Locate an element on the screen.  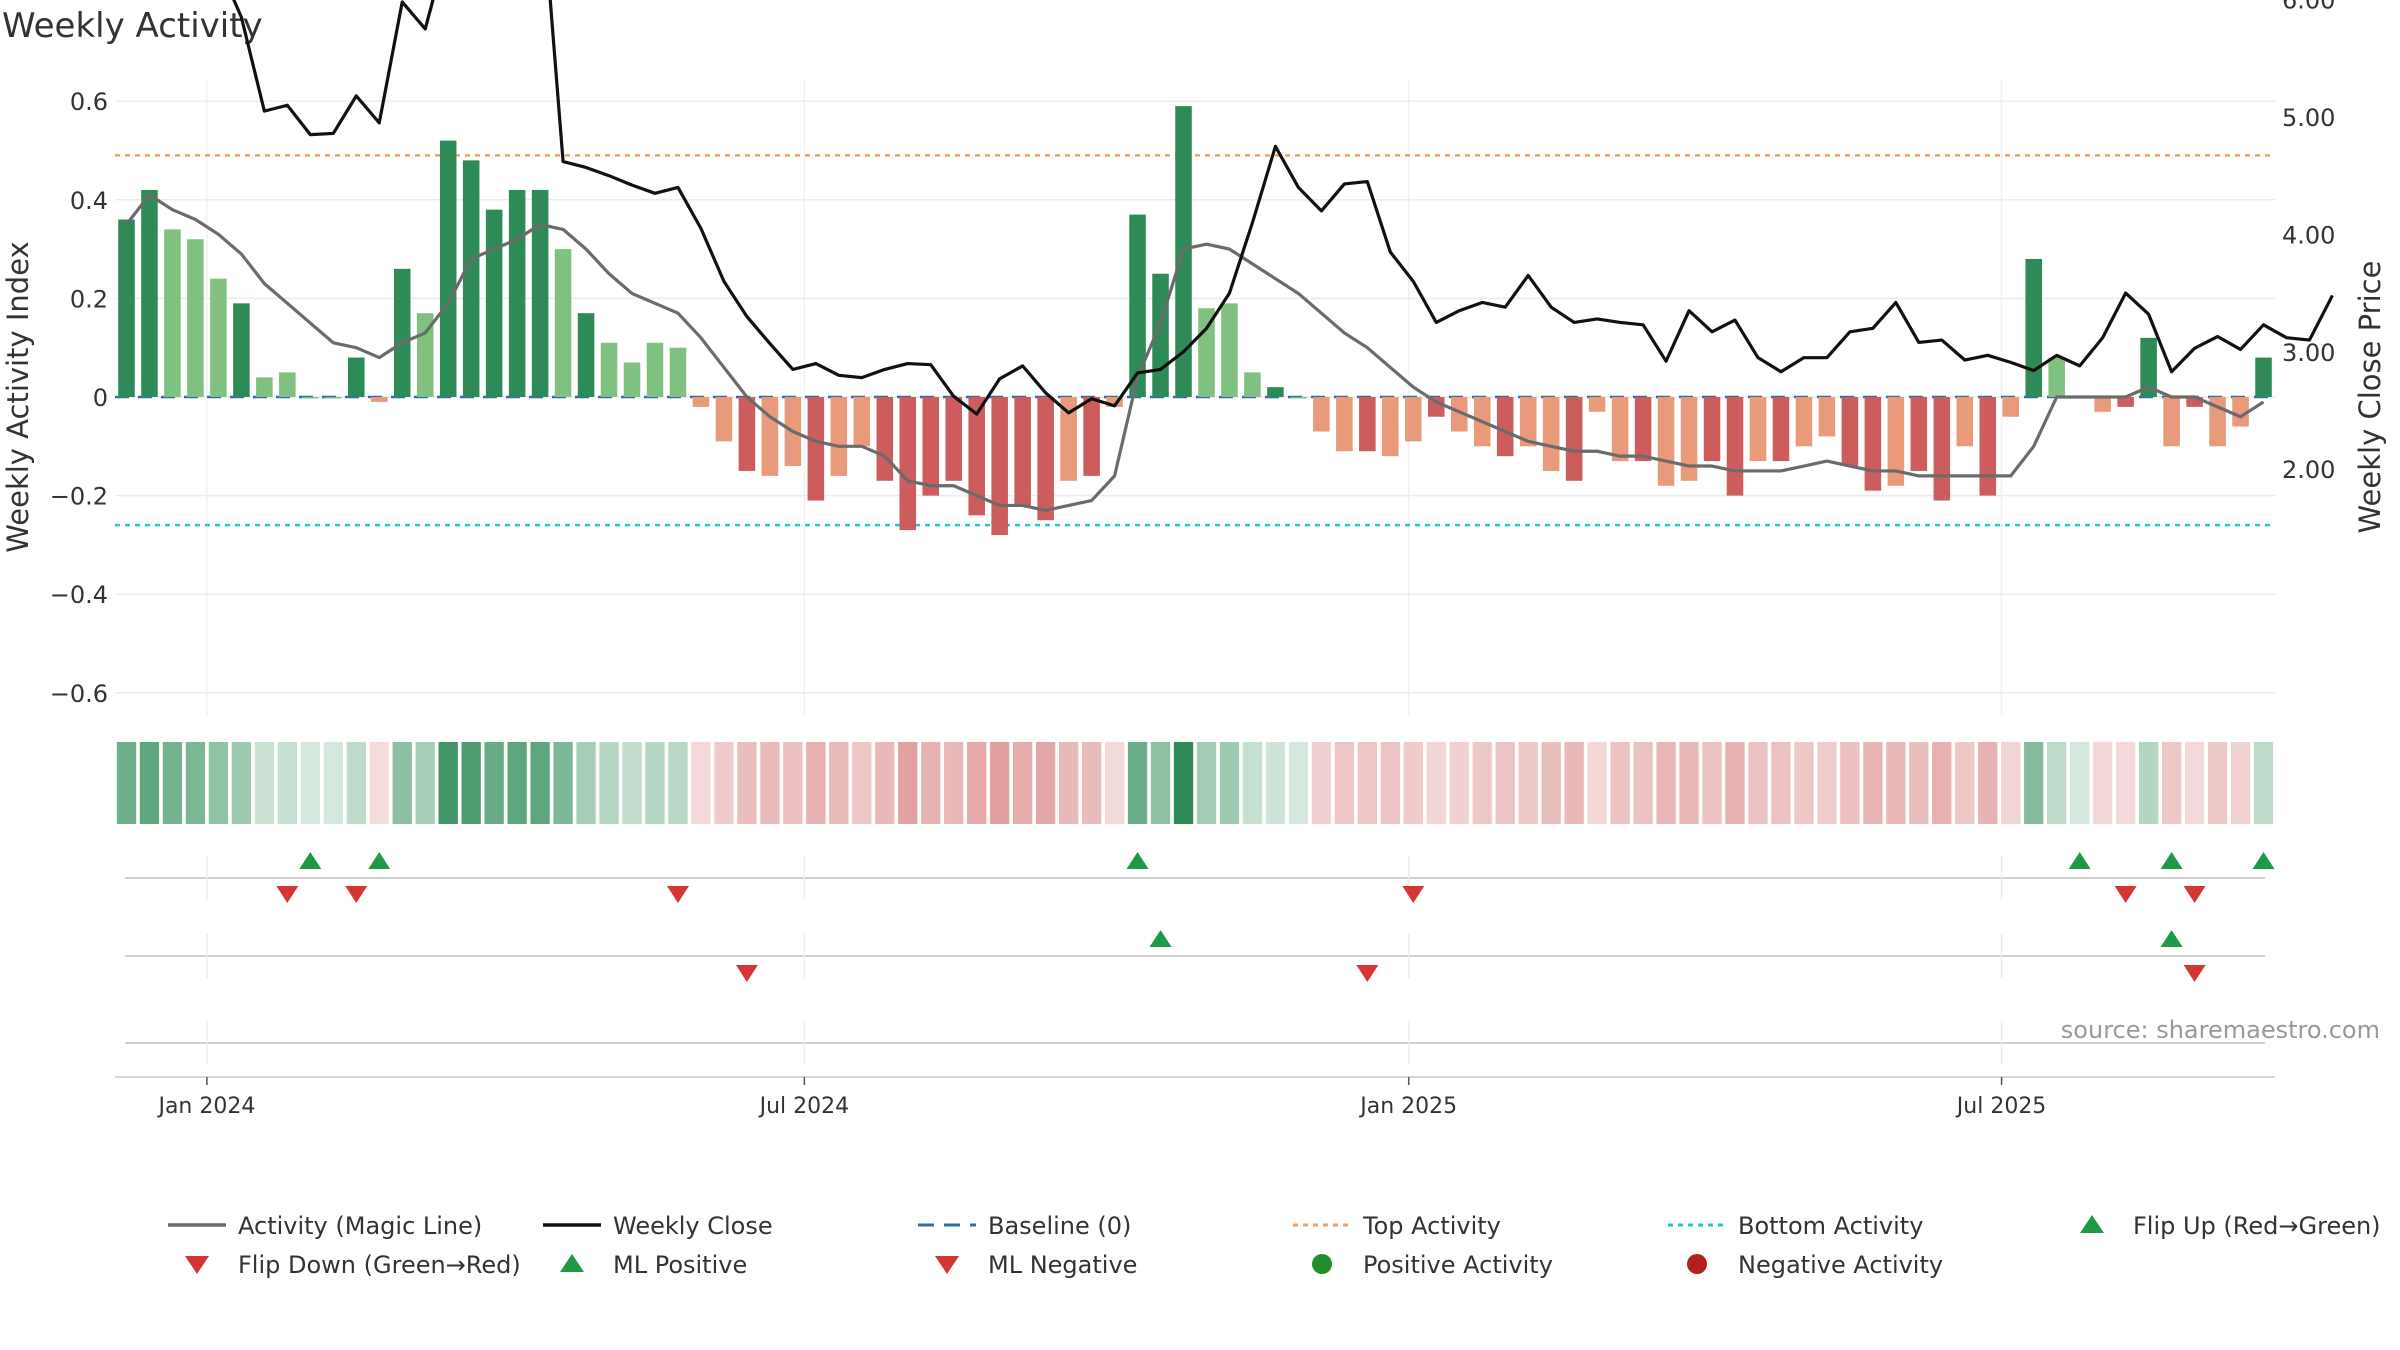
ml-positive-marker is located at coordinates (1160, 938).